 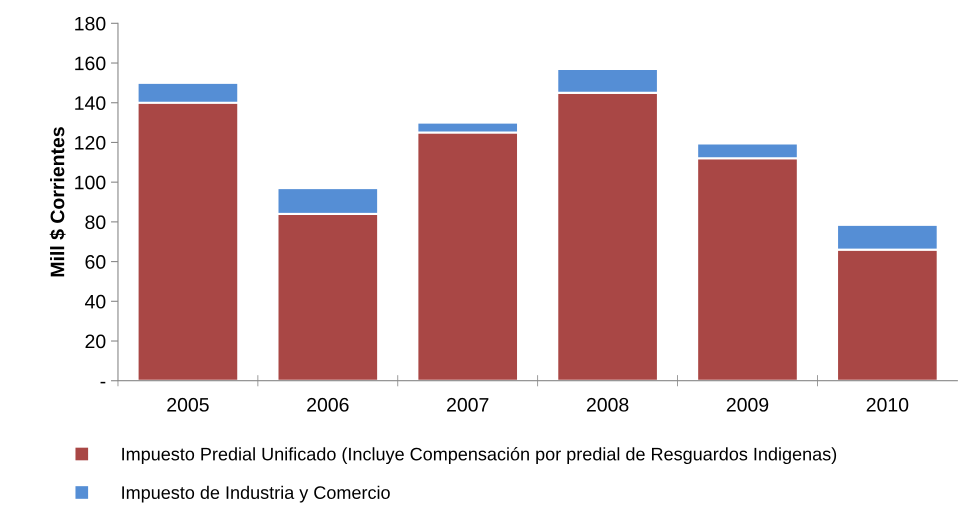 I want to click on legend-label: Impuesto Predial Unificado (Incluye Compensación por predial de Resguardos Indigenas), so click(x=479, y=455).